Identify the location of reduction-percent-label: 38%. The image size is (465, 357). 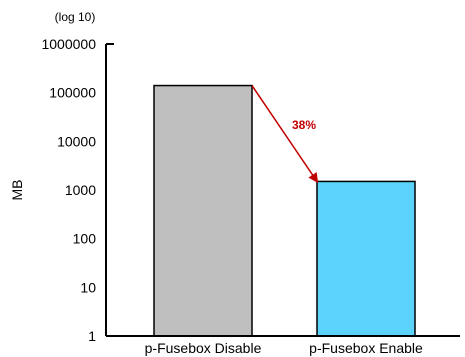
(304, 125).